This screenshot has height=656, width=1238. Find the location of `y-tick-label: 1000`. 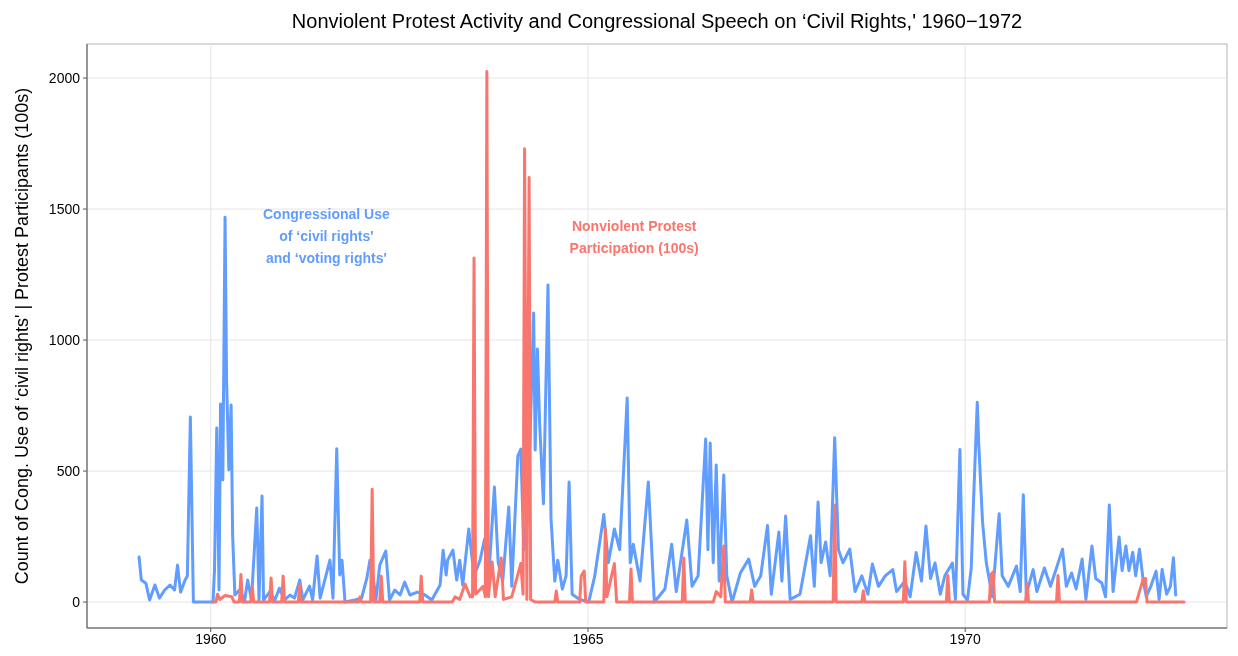

y-tick-label: 1000 is located at coordinates (64, 339).